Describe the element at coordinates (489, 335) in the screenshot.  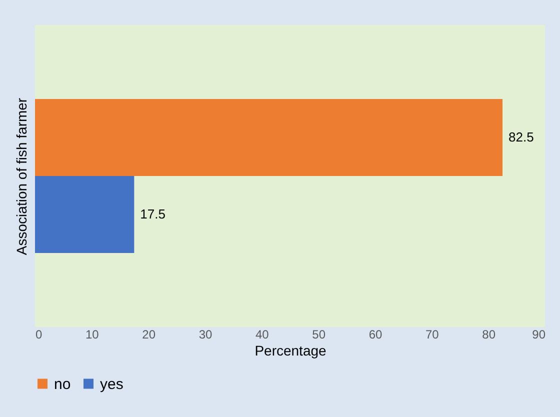
I see `x-tick-label: 80` at that location.